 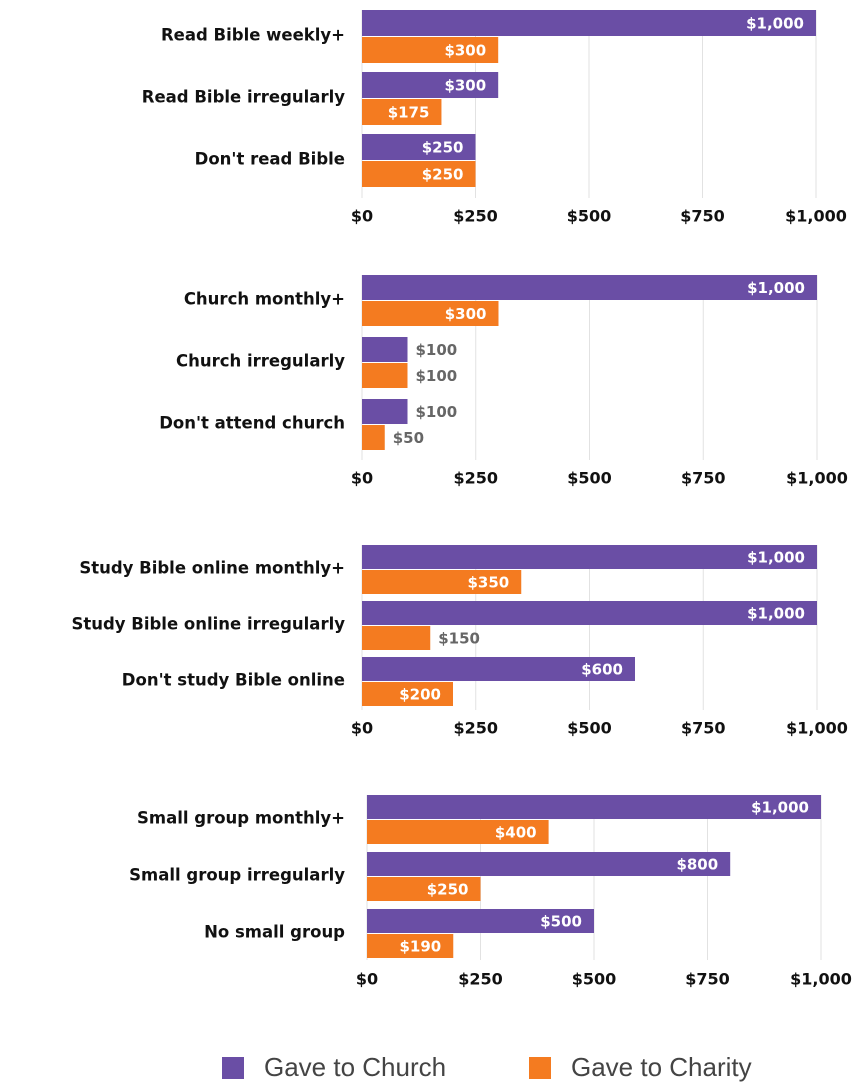 What do you see at coordinates (697, 865) in the screenshot?
I see `value-label: $800` at bounding box center [697, 865].